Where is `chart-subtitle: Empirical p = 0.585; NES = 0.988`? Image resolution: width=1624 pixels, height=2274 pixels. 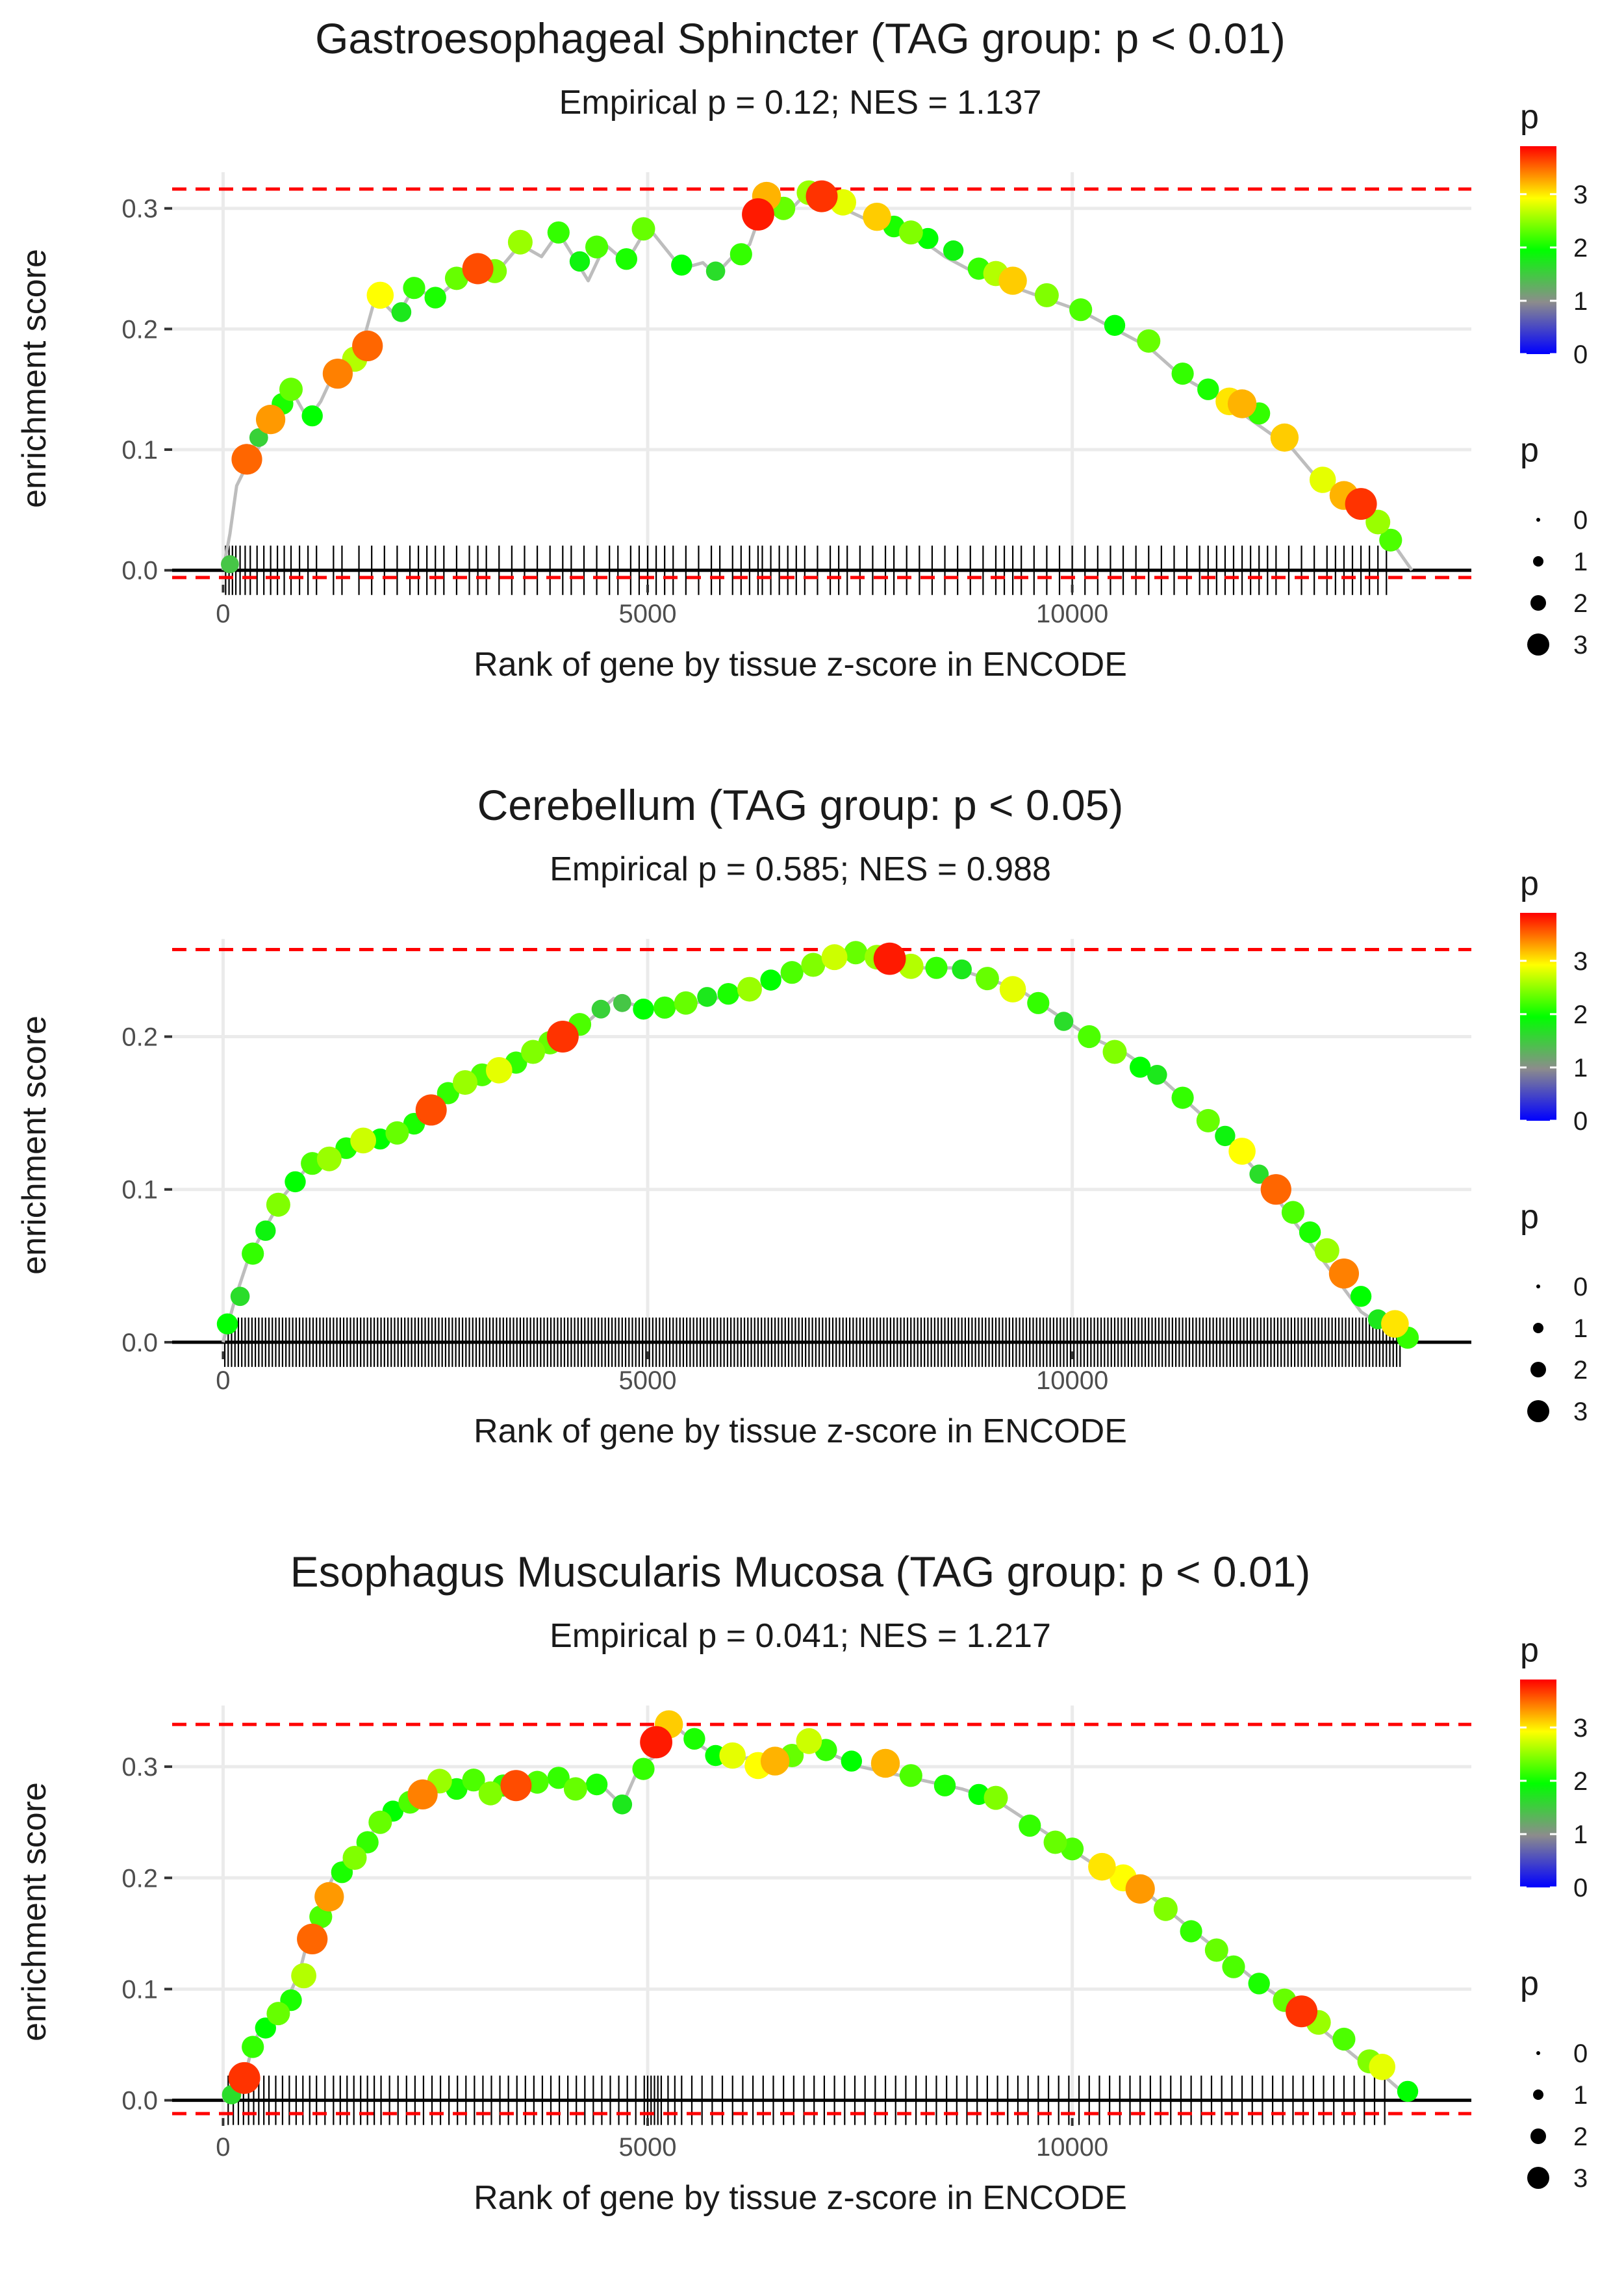
chart-subtitle: Empirical p = 0.585; NES = 0.988 is located at coordinates (800, 869).